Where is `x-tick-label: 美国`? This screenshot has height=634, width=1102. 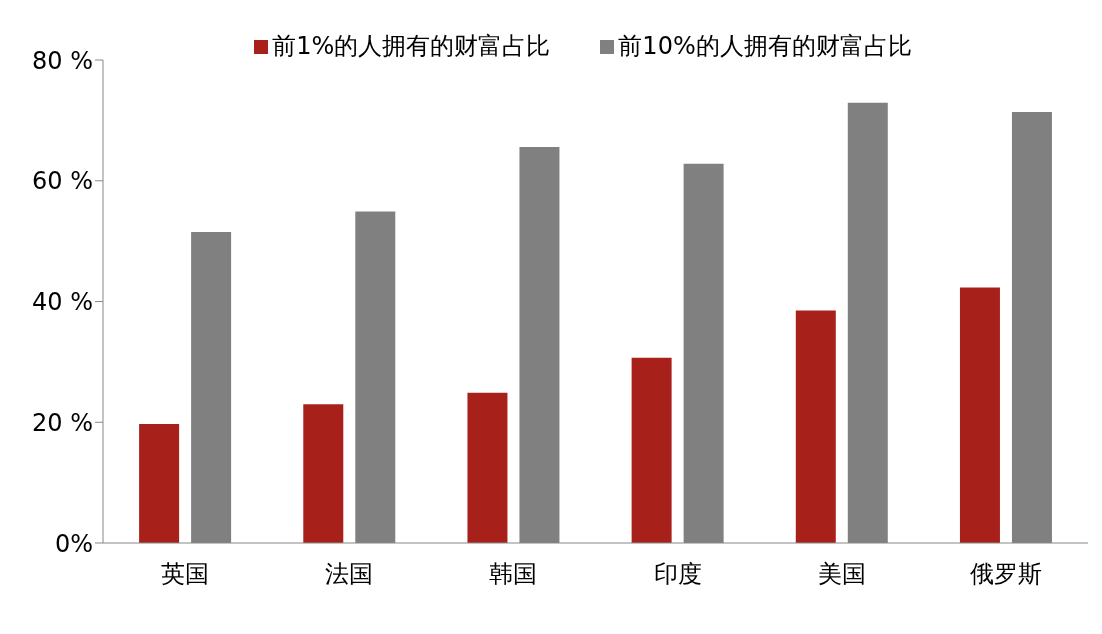 x-tick-label: 美国 is located at coordinates (841, 574).